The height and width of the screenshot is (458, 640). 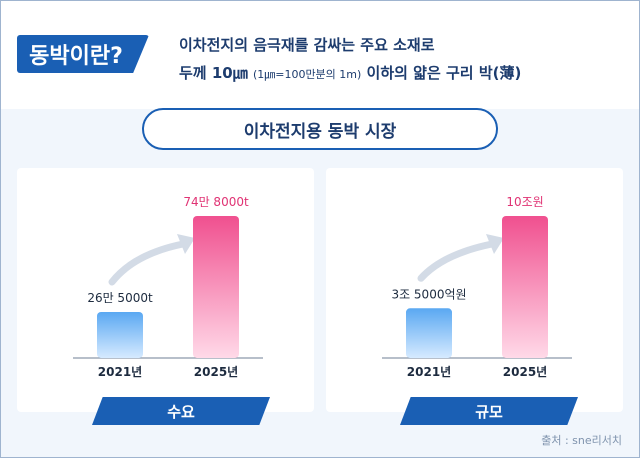 What do you see at coordinates (524, 202) in the screenshot?
I see `data-label: 10조원` at bounding box center [524, 202].